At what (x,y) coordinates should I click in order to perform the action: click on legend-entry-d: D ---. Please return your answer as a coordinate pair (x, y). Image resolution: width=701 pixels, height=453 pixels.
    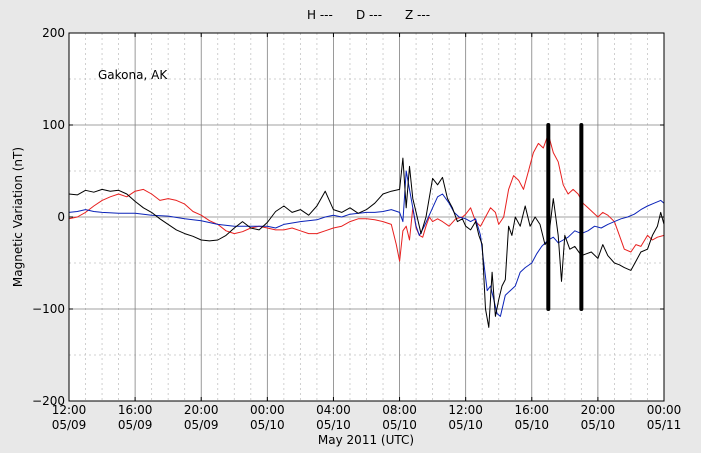
    Looking at the image, I should click on (369, 15).